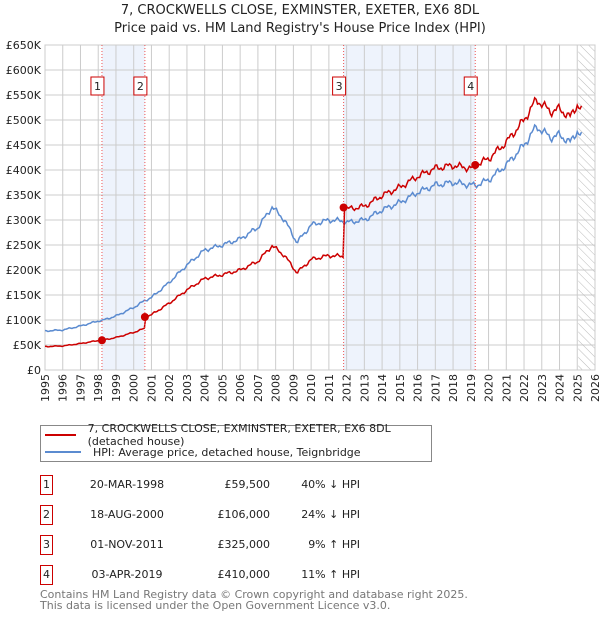  I want to click on y-tick-label: £200K, so click(24, 270).